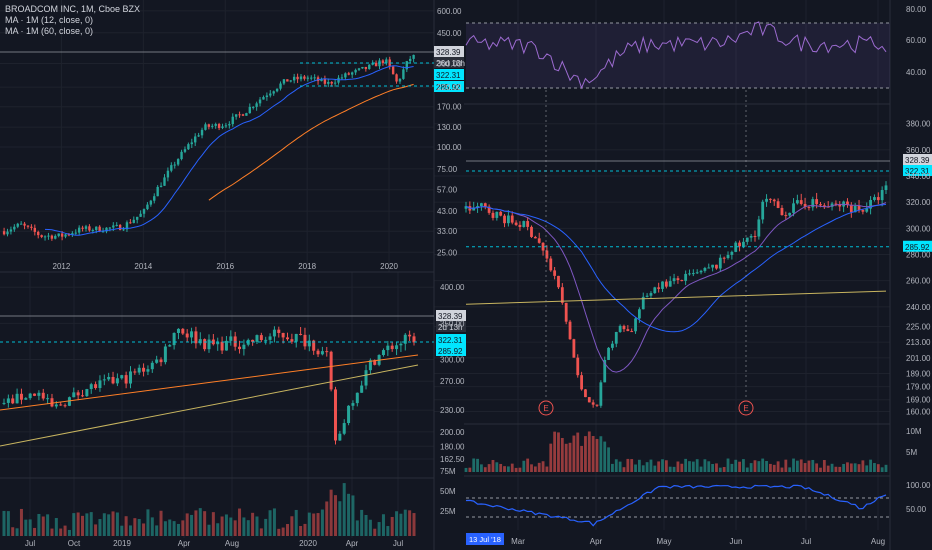  What do you see at coordinates (916, 9) in the screenshot?
I see `rsi-tick: 80.00` at bounding box center [916, 9].